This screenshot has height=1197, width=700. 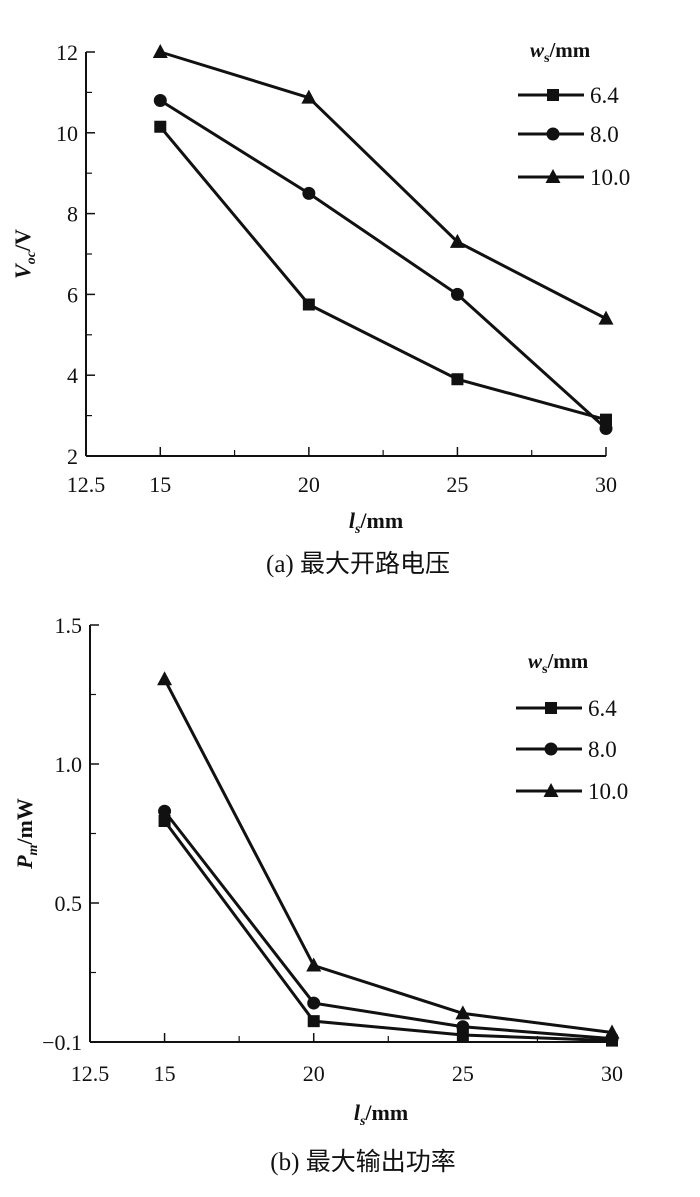 I want to click on series-line-6.4, so click(x=388, y=931).